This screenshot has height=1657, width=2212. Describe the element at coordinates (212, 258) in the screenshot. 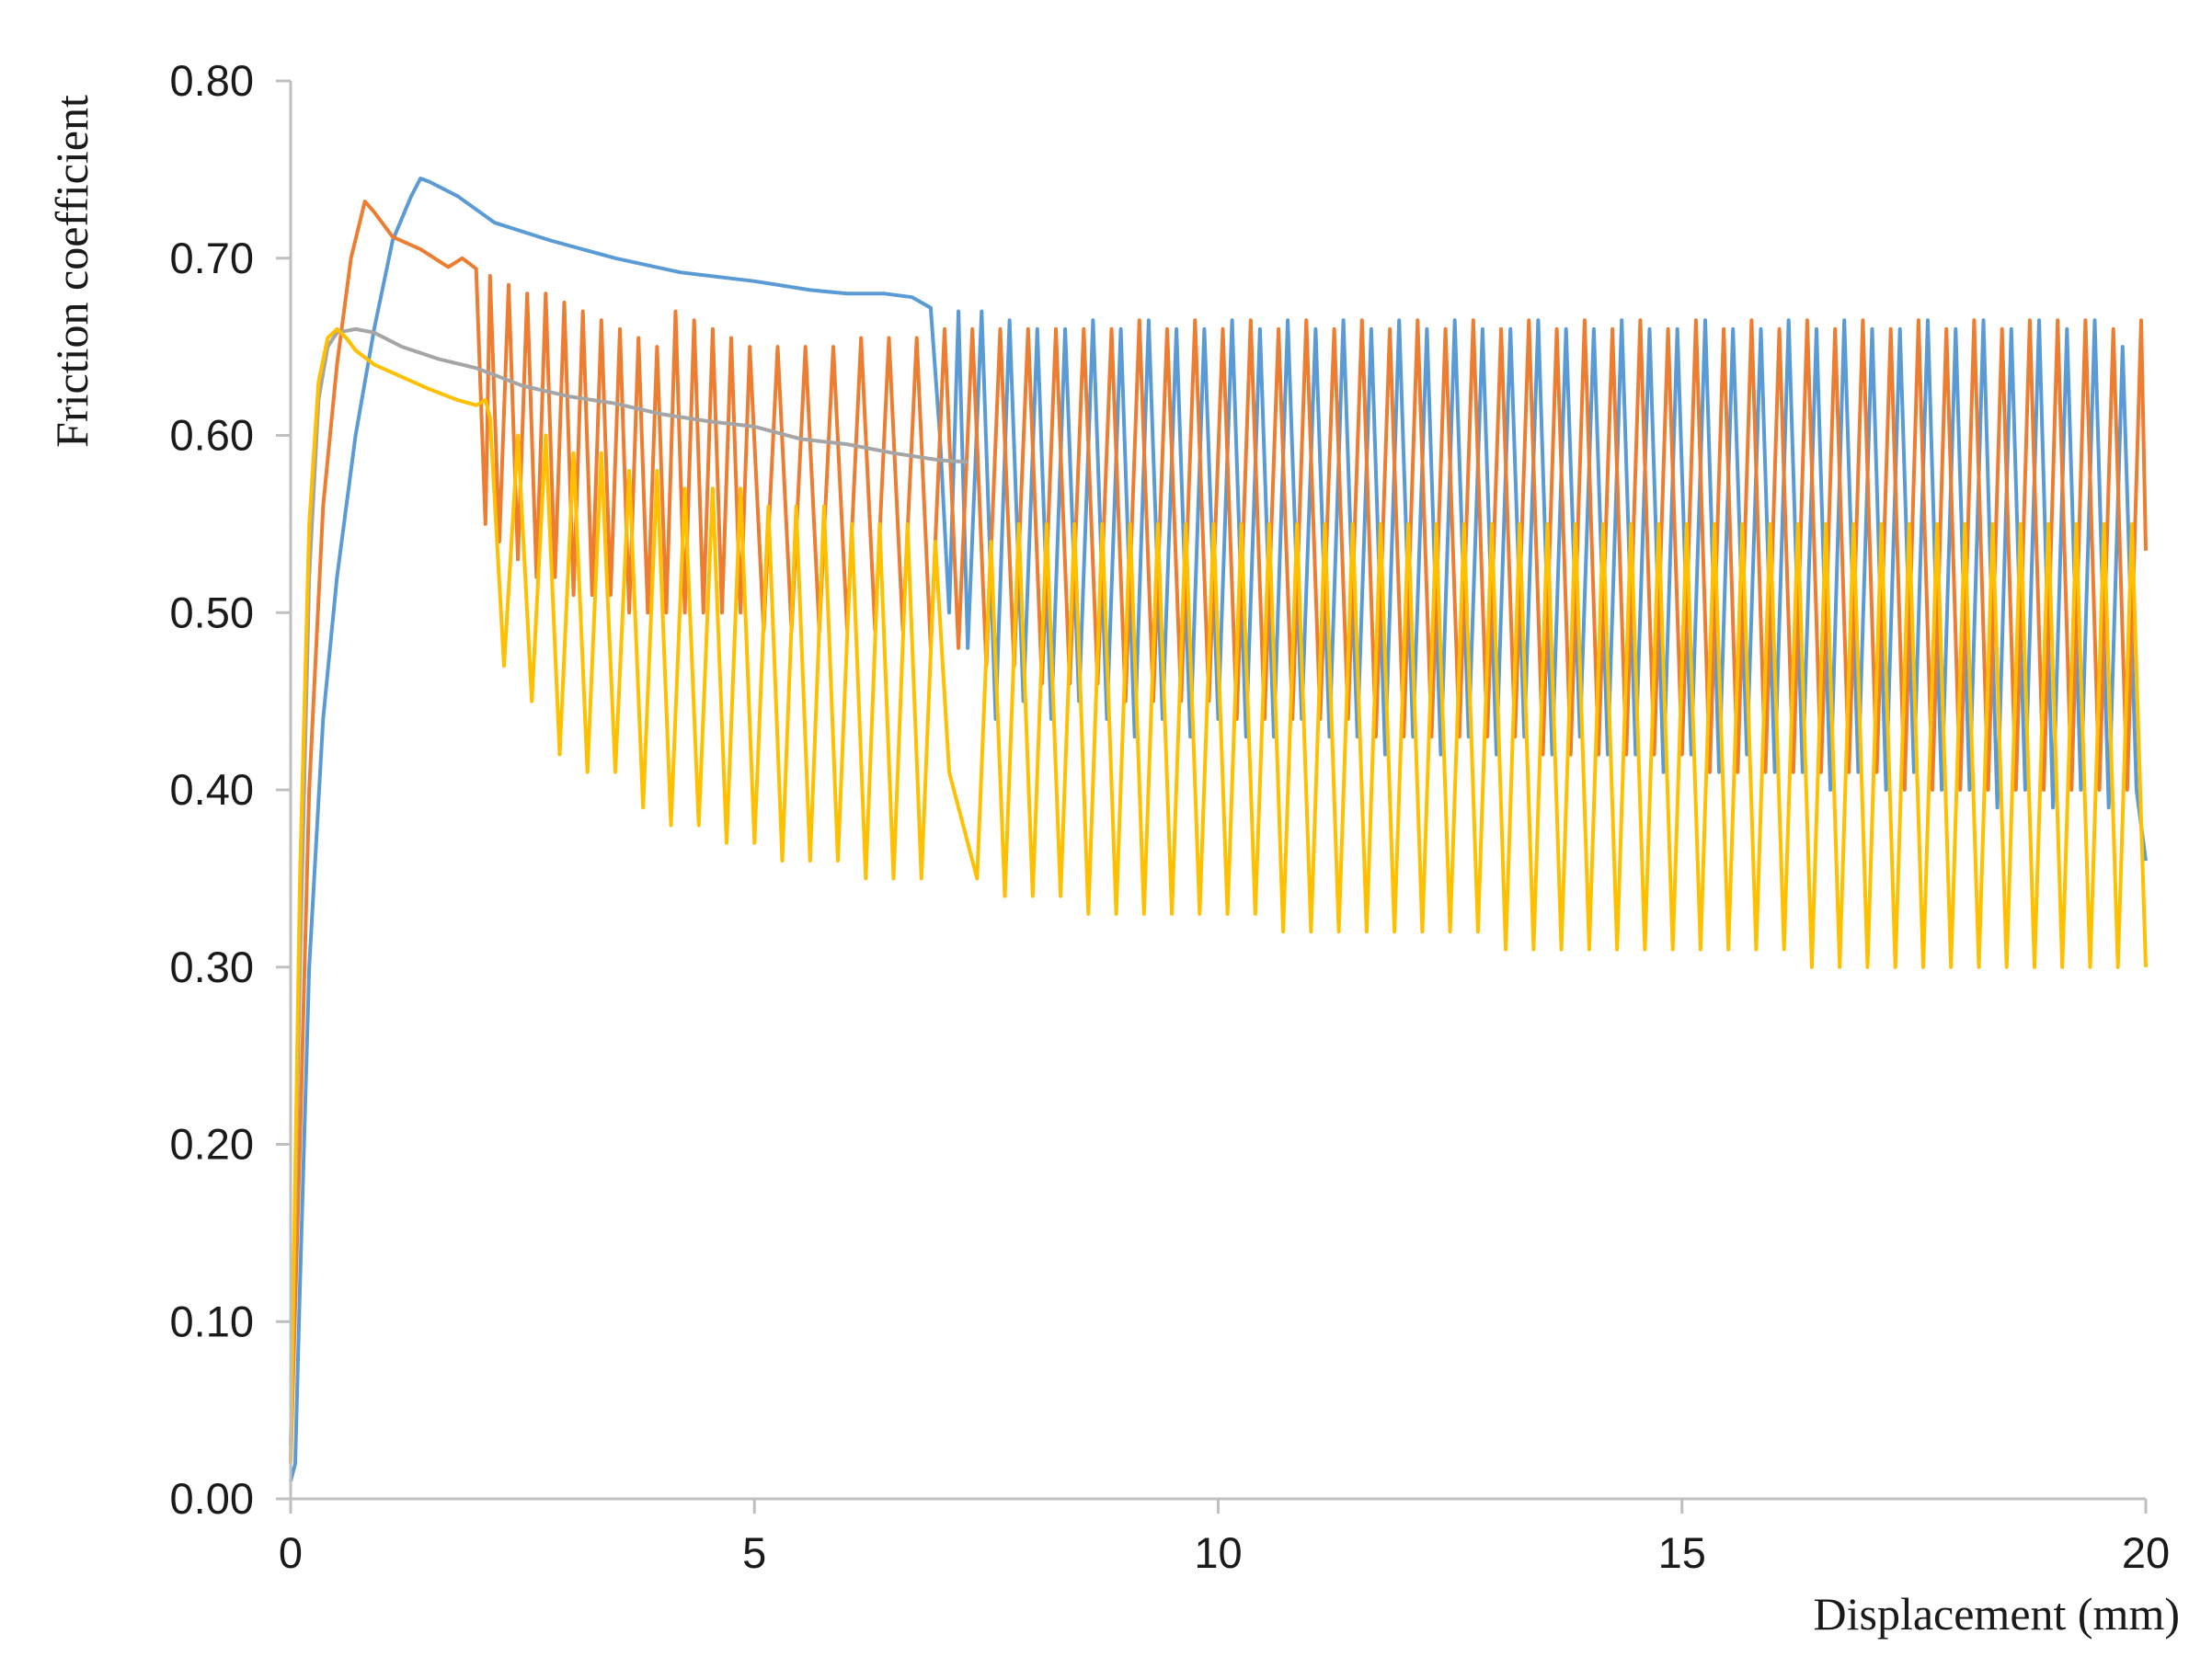

I see `y-tick-label: 0.70` at that location.